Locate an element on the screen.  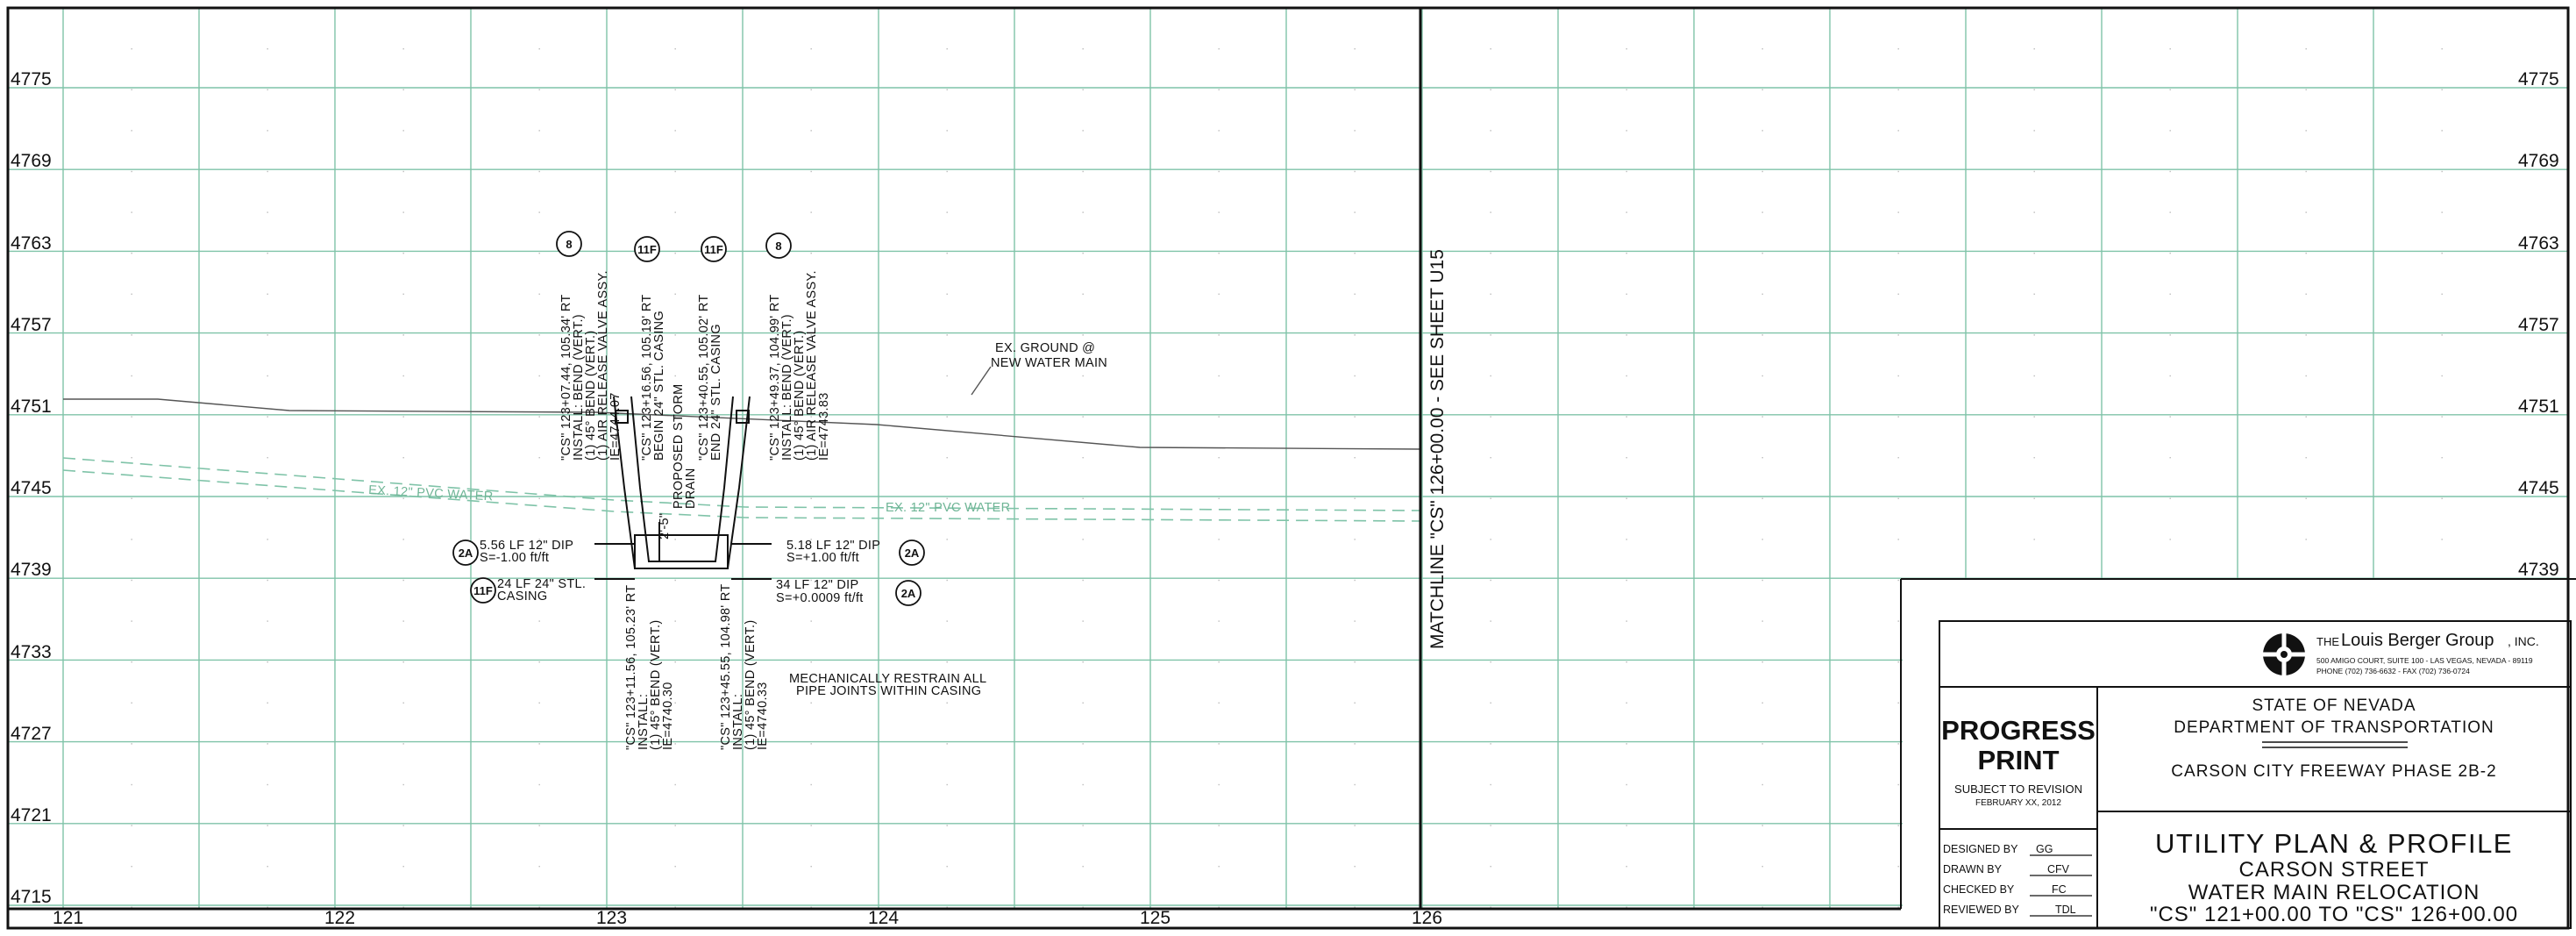
pipe-note-left2-line1: 24 LF 24" STL. is located at coordinates (541, 584).